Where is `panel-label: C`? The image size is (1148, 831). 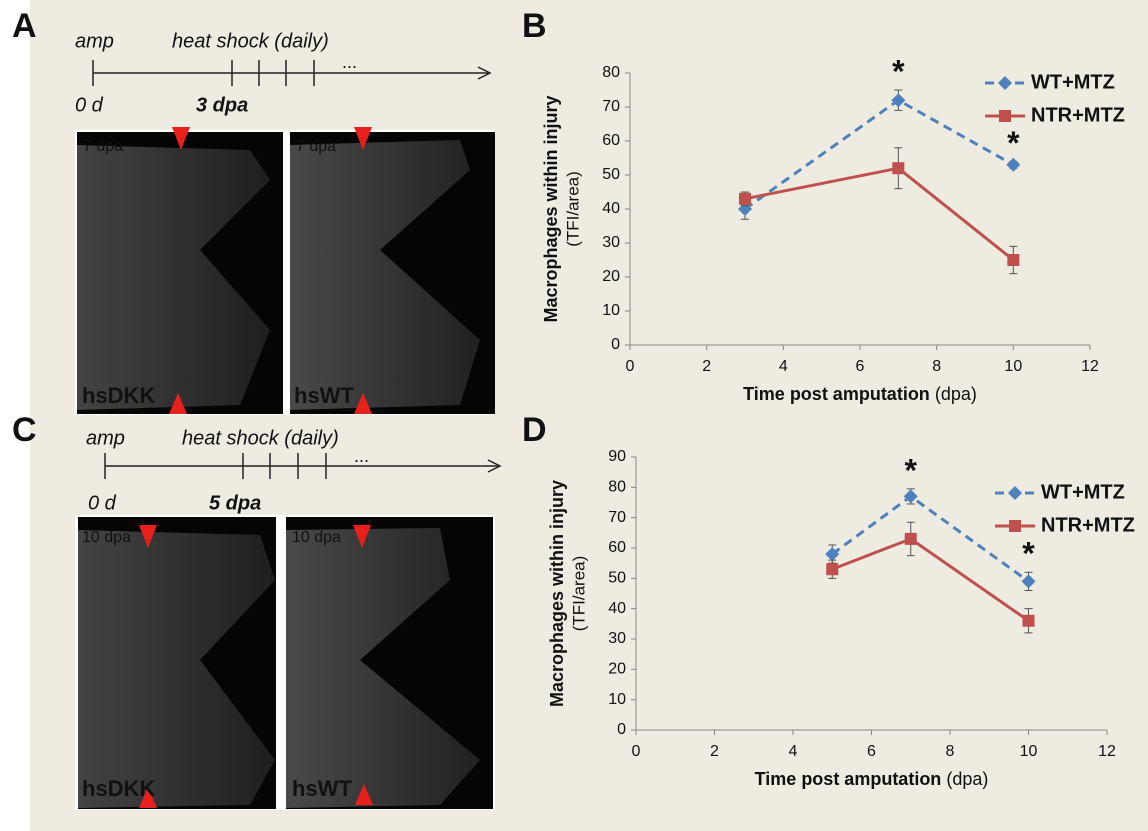
panel-label: C is located at coordinates (24, 430).